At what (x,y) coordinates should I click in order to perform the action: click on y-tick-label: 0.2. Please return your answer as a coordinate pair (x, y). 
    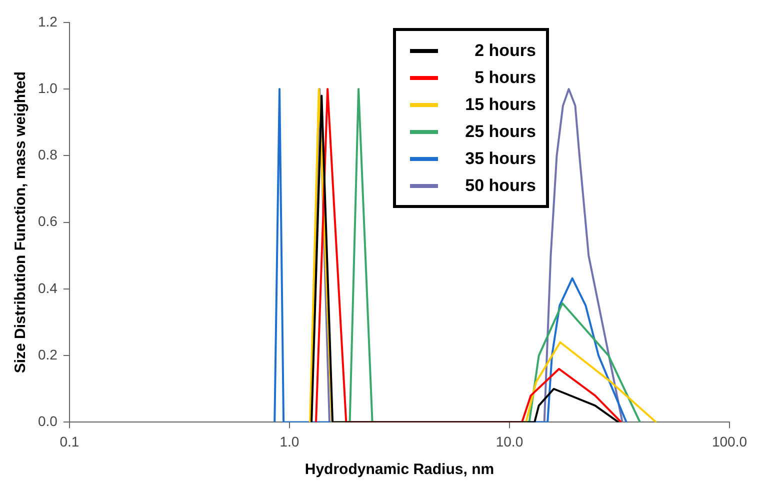
    Looking at the image, I should click on (48, 354).